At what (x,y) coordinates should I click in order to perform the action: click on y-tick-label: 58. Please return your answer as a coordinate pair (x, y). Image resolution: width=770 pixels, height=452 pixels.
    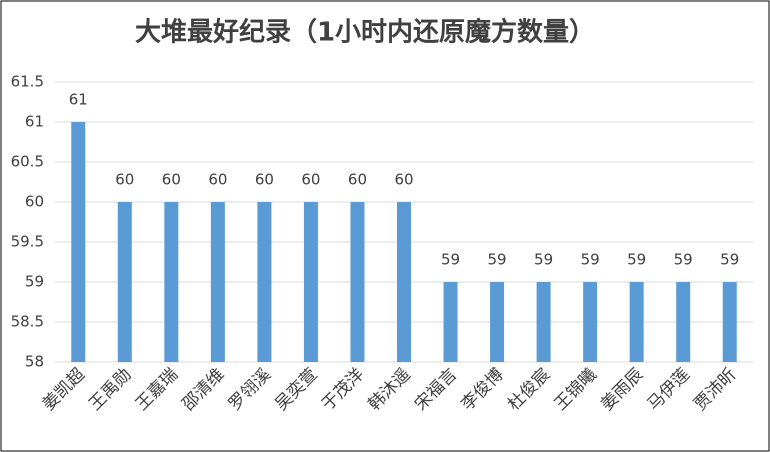
    Looking at the image, I should click on (34, 362).